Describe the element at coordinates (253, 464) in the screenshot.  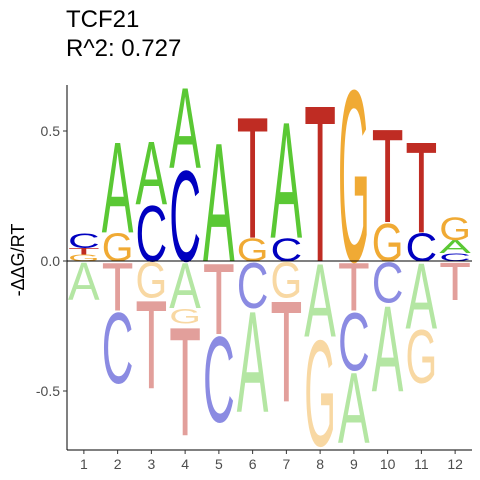
I see `x-tick-label: 6` at that location.